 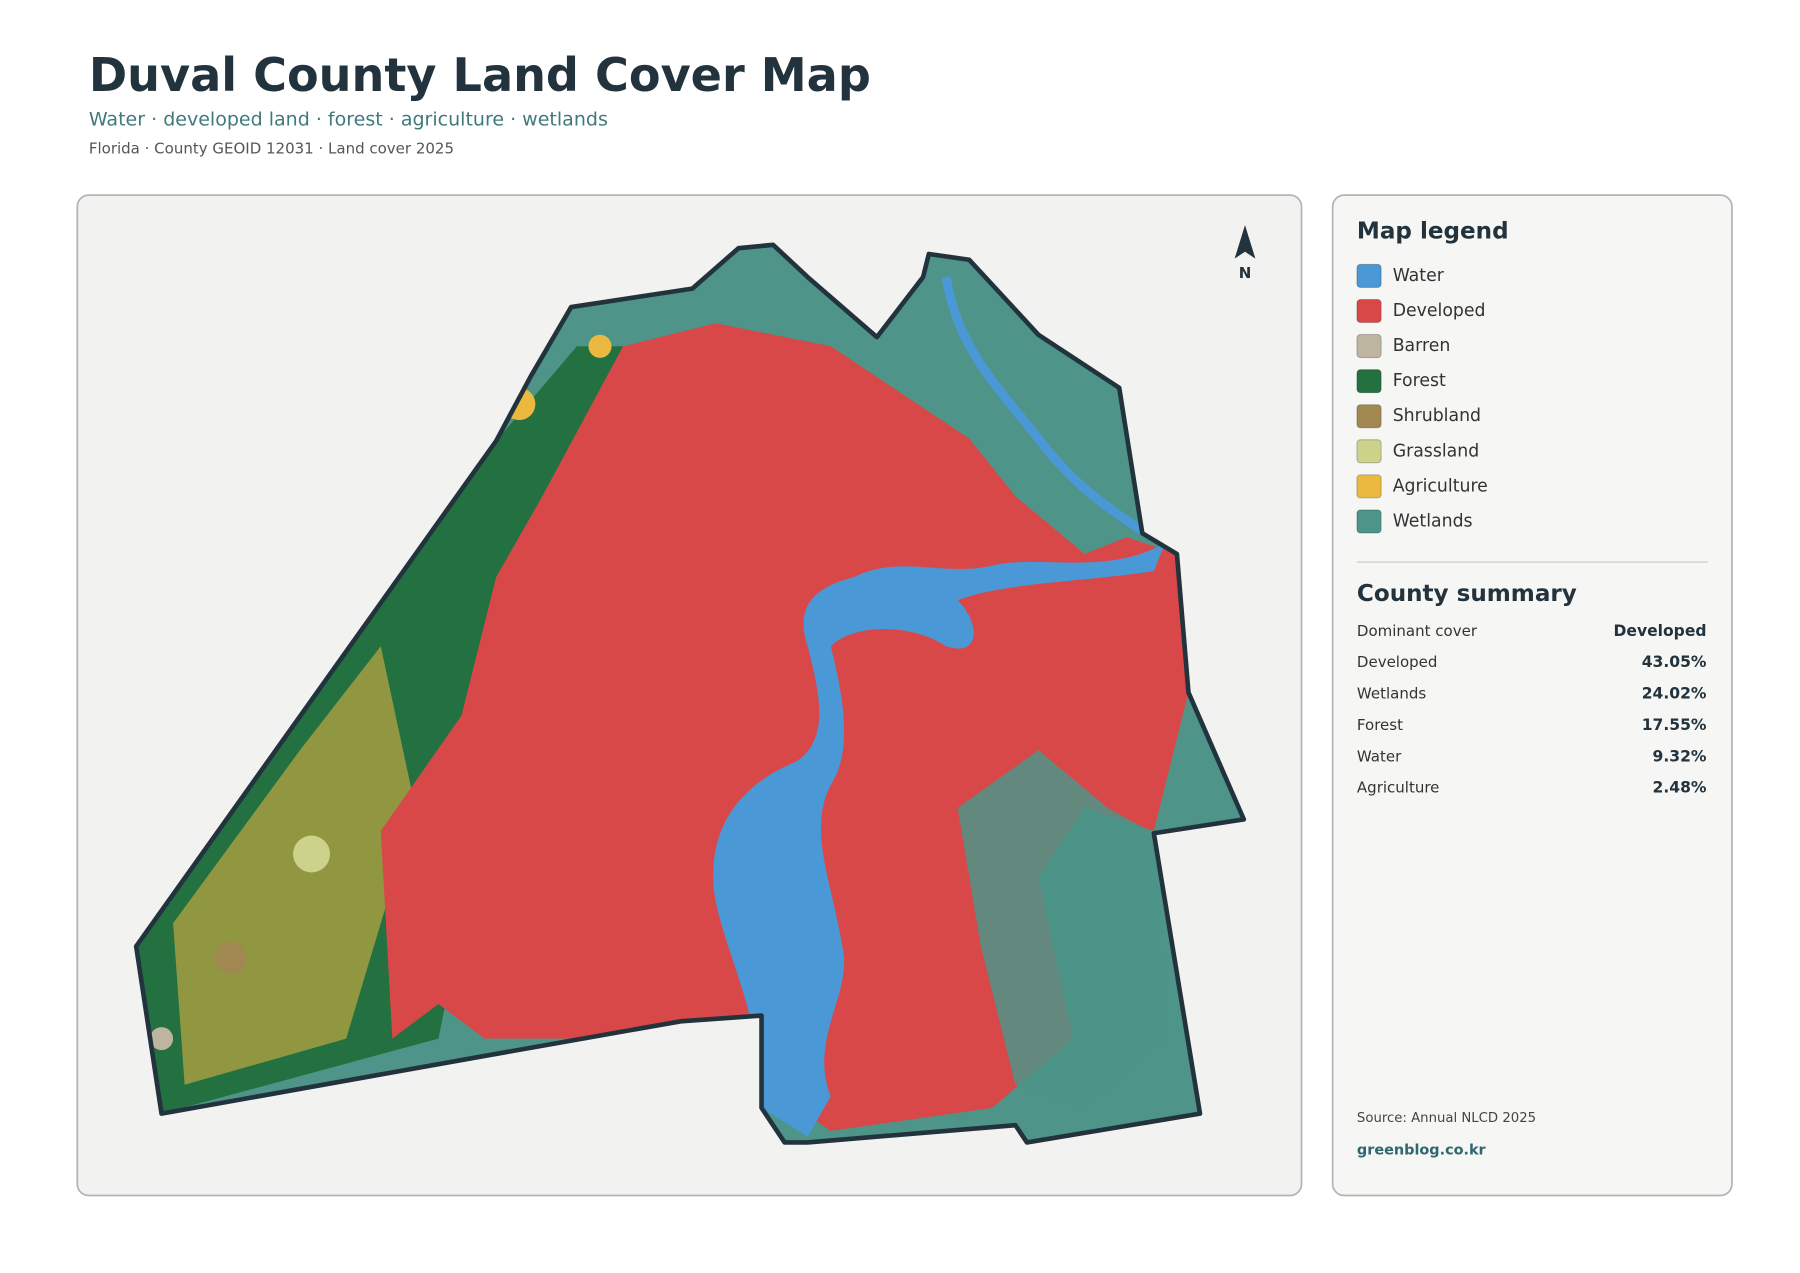 I want to click on agriculture-area, so click(x=294, y=865).